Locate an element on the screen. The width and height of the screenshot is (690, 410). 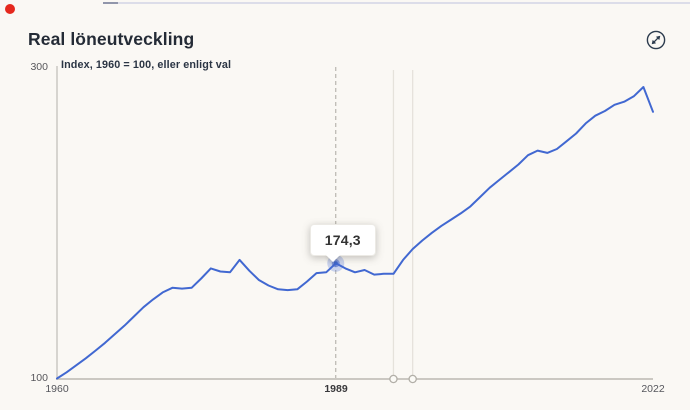
top-divider-segment is located at coordinates (110, 3).